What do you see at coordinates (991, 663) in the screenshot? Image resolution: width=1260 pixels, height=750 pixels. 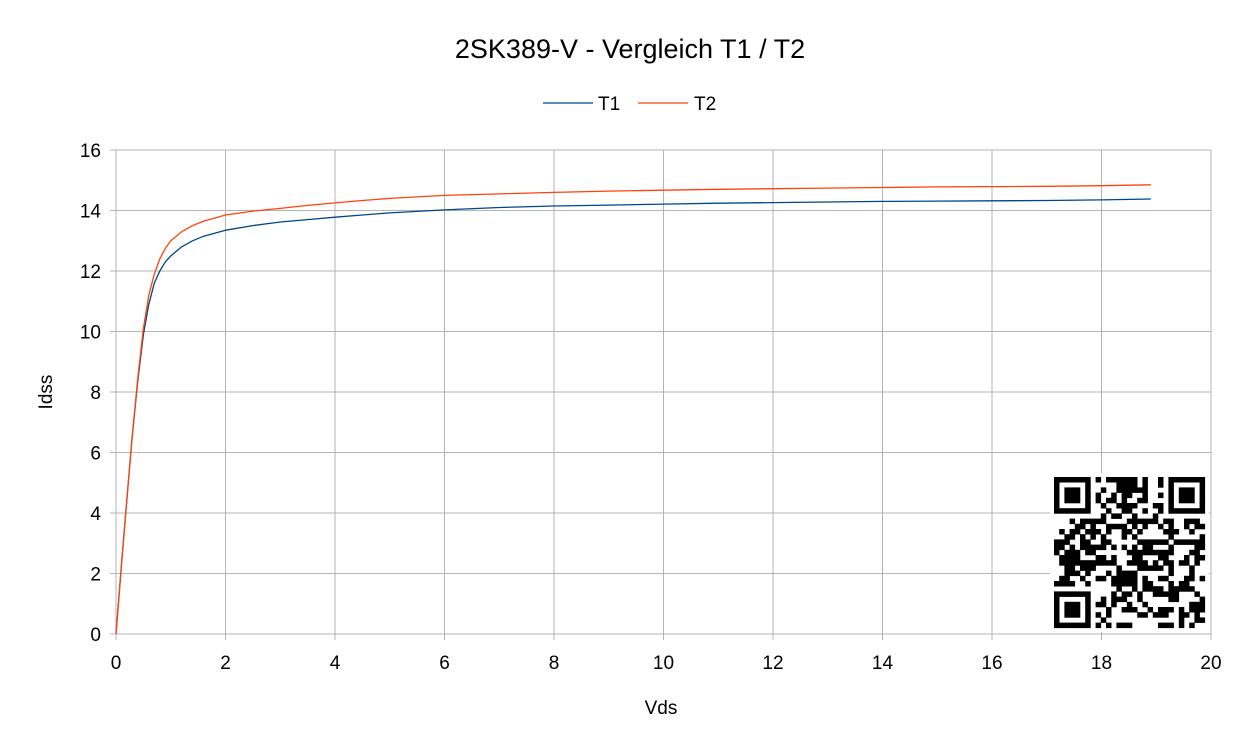 I see `x-tick-label: 16` at bounding box center [991, 663].